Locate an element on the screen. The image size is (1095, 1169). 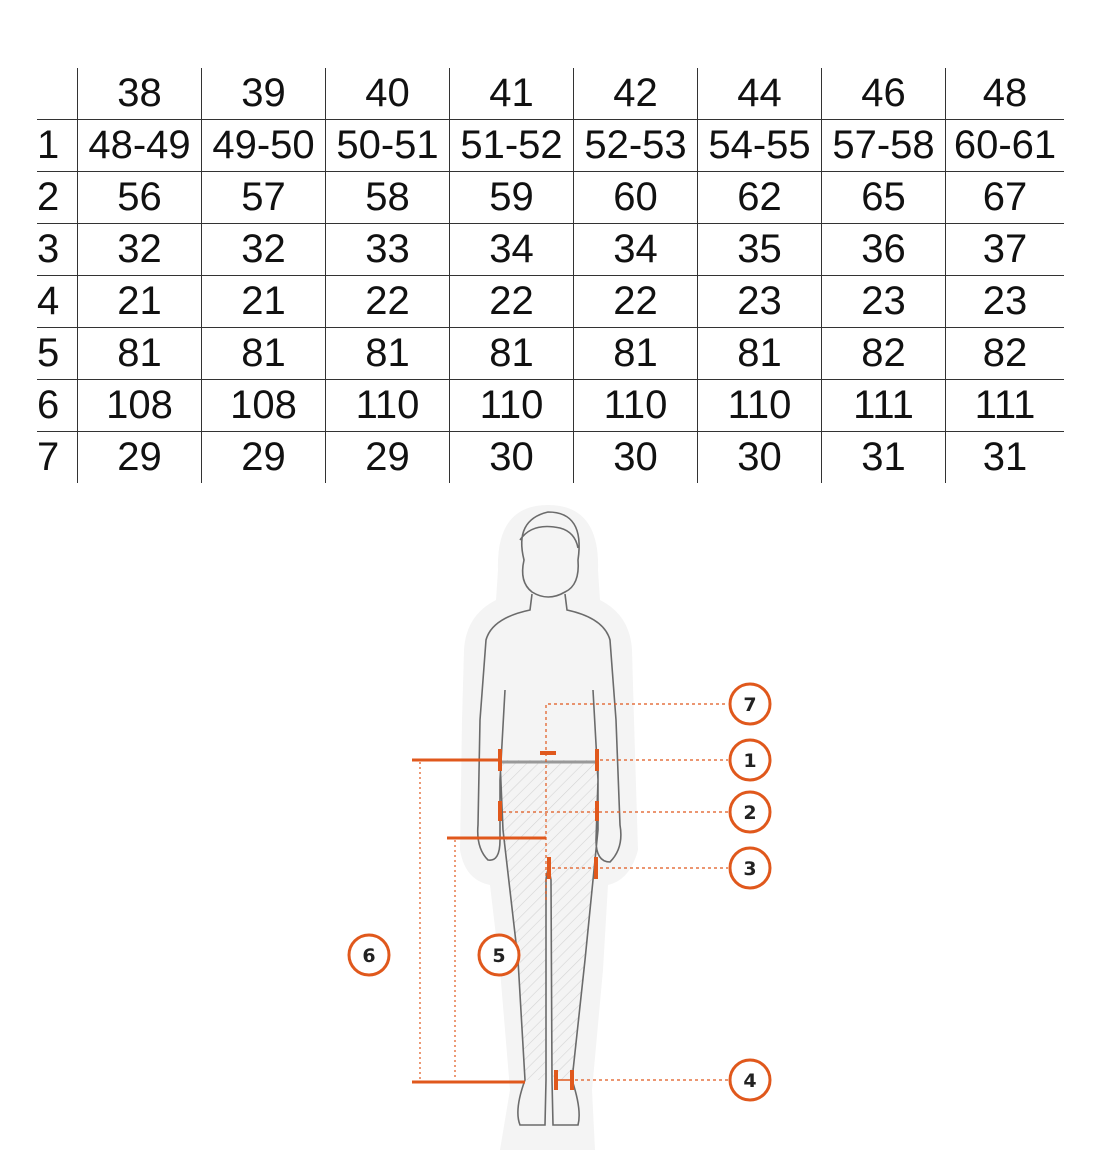
table-cell: 57 is located at coordinates (263, 197).